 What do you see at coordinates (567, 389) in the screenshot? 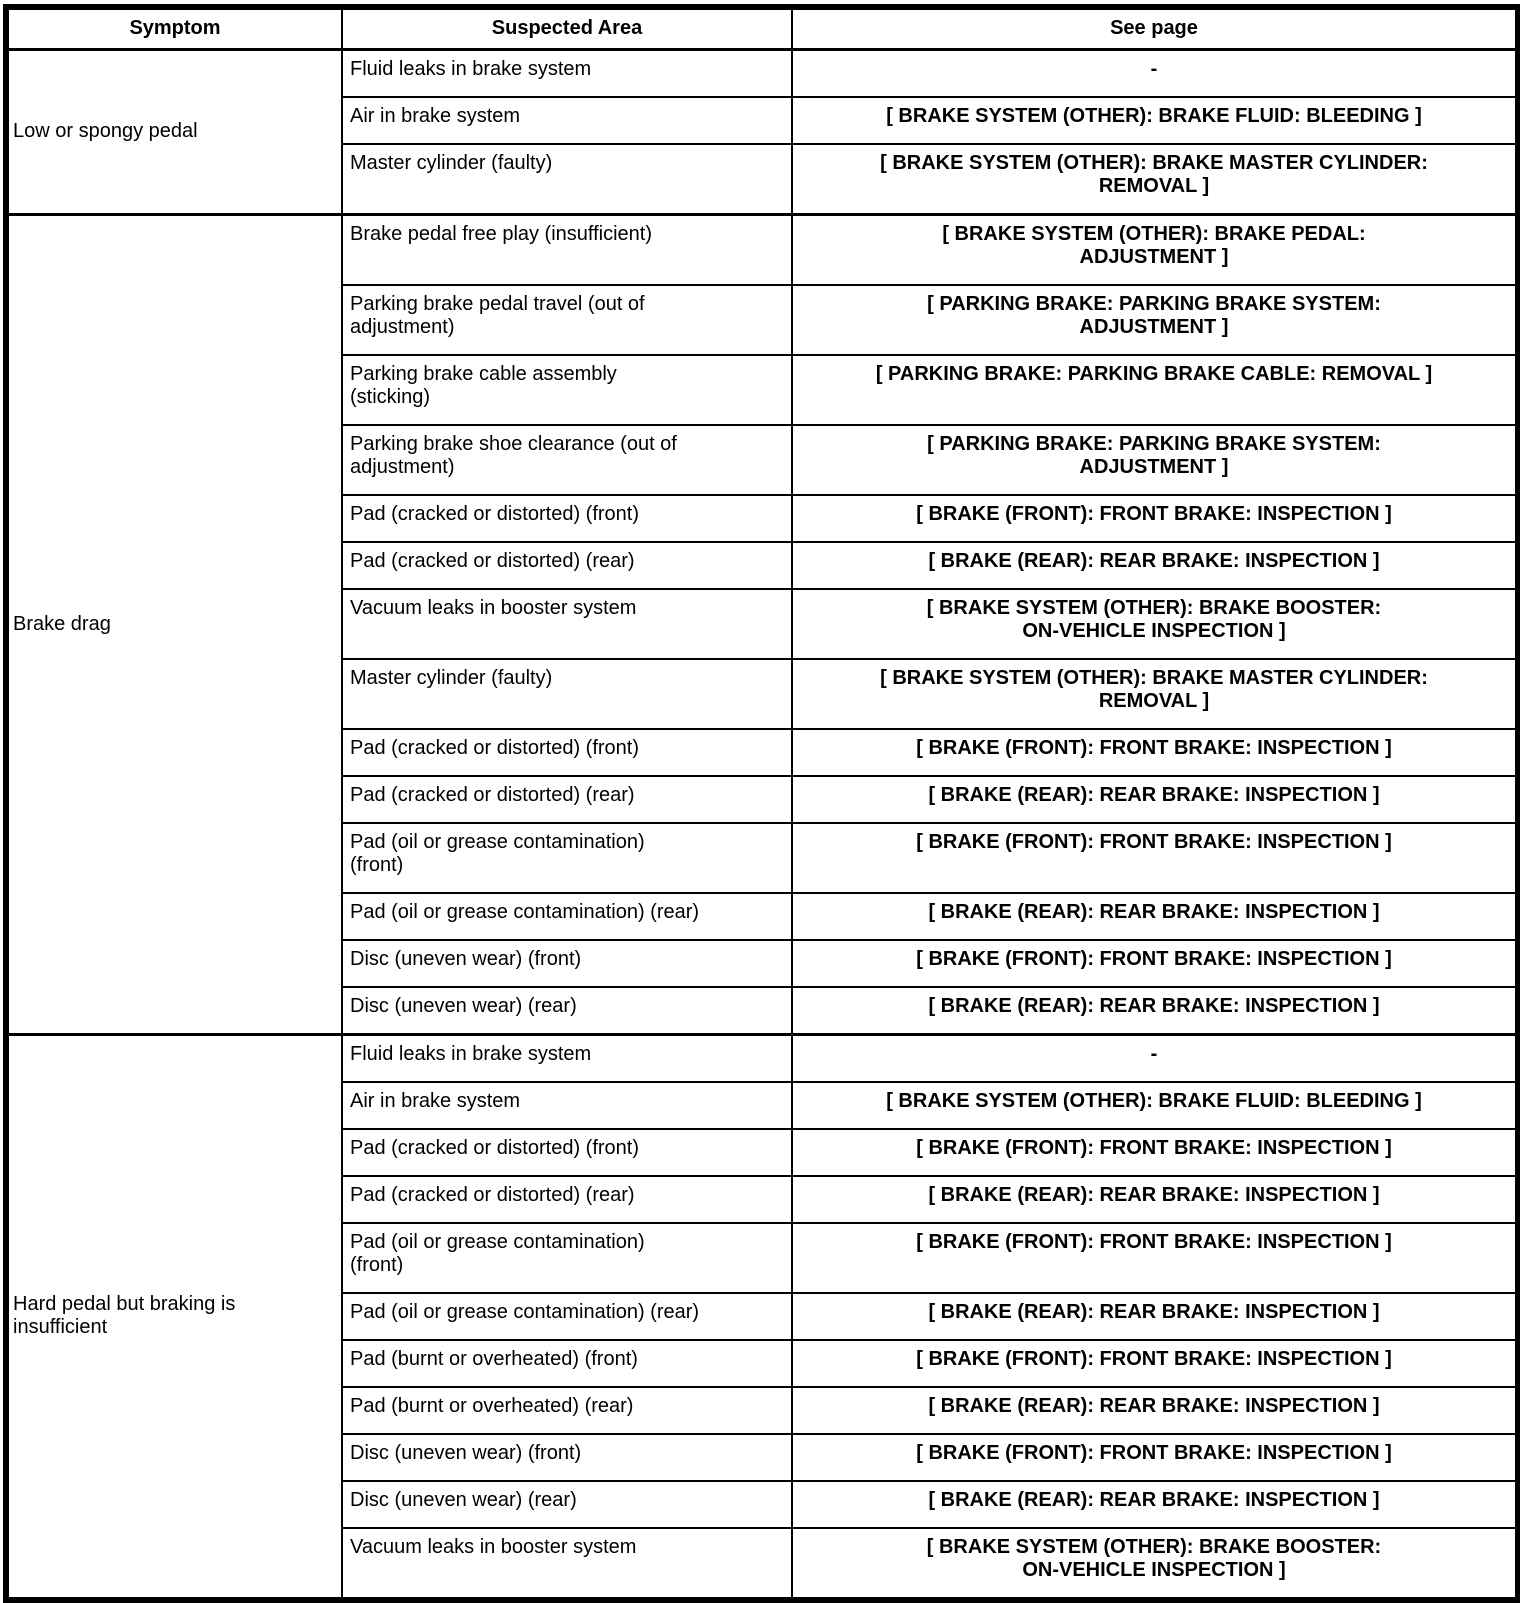
I see `suspected-area-cell: Parking brake cable assembly (sticking)` at bounding box center [567, 389].